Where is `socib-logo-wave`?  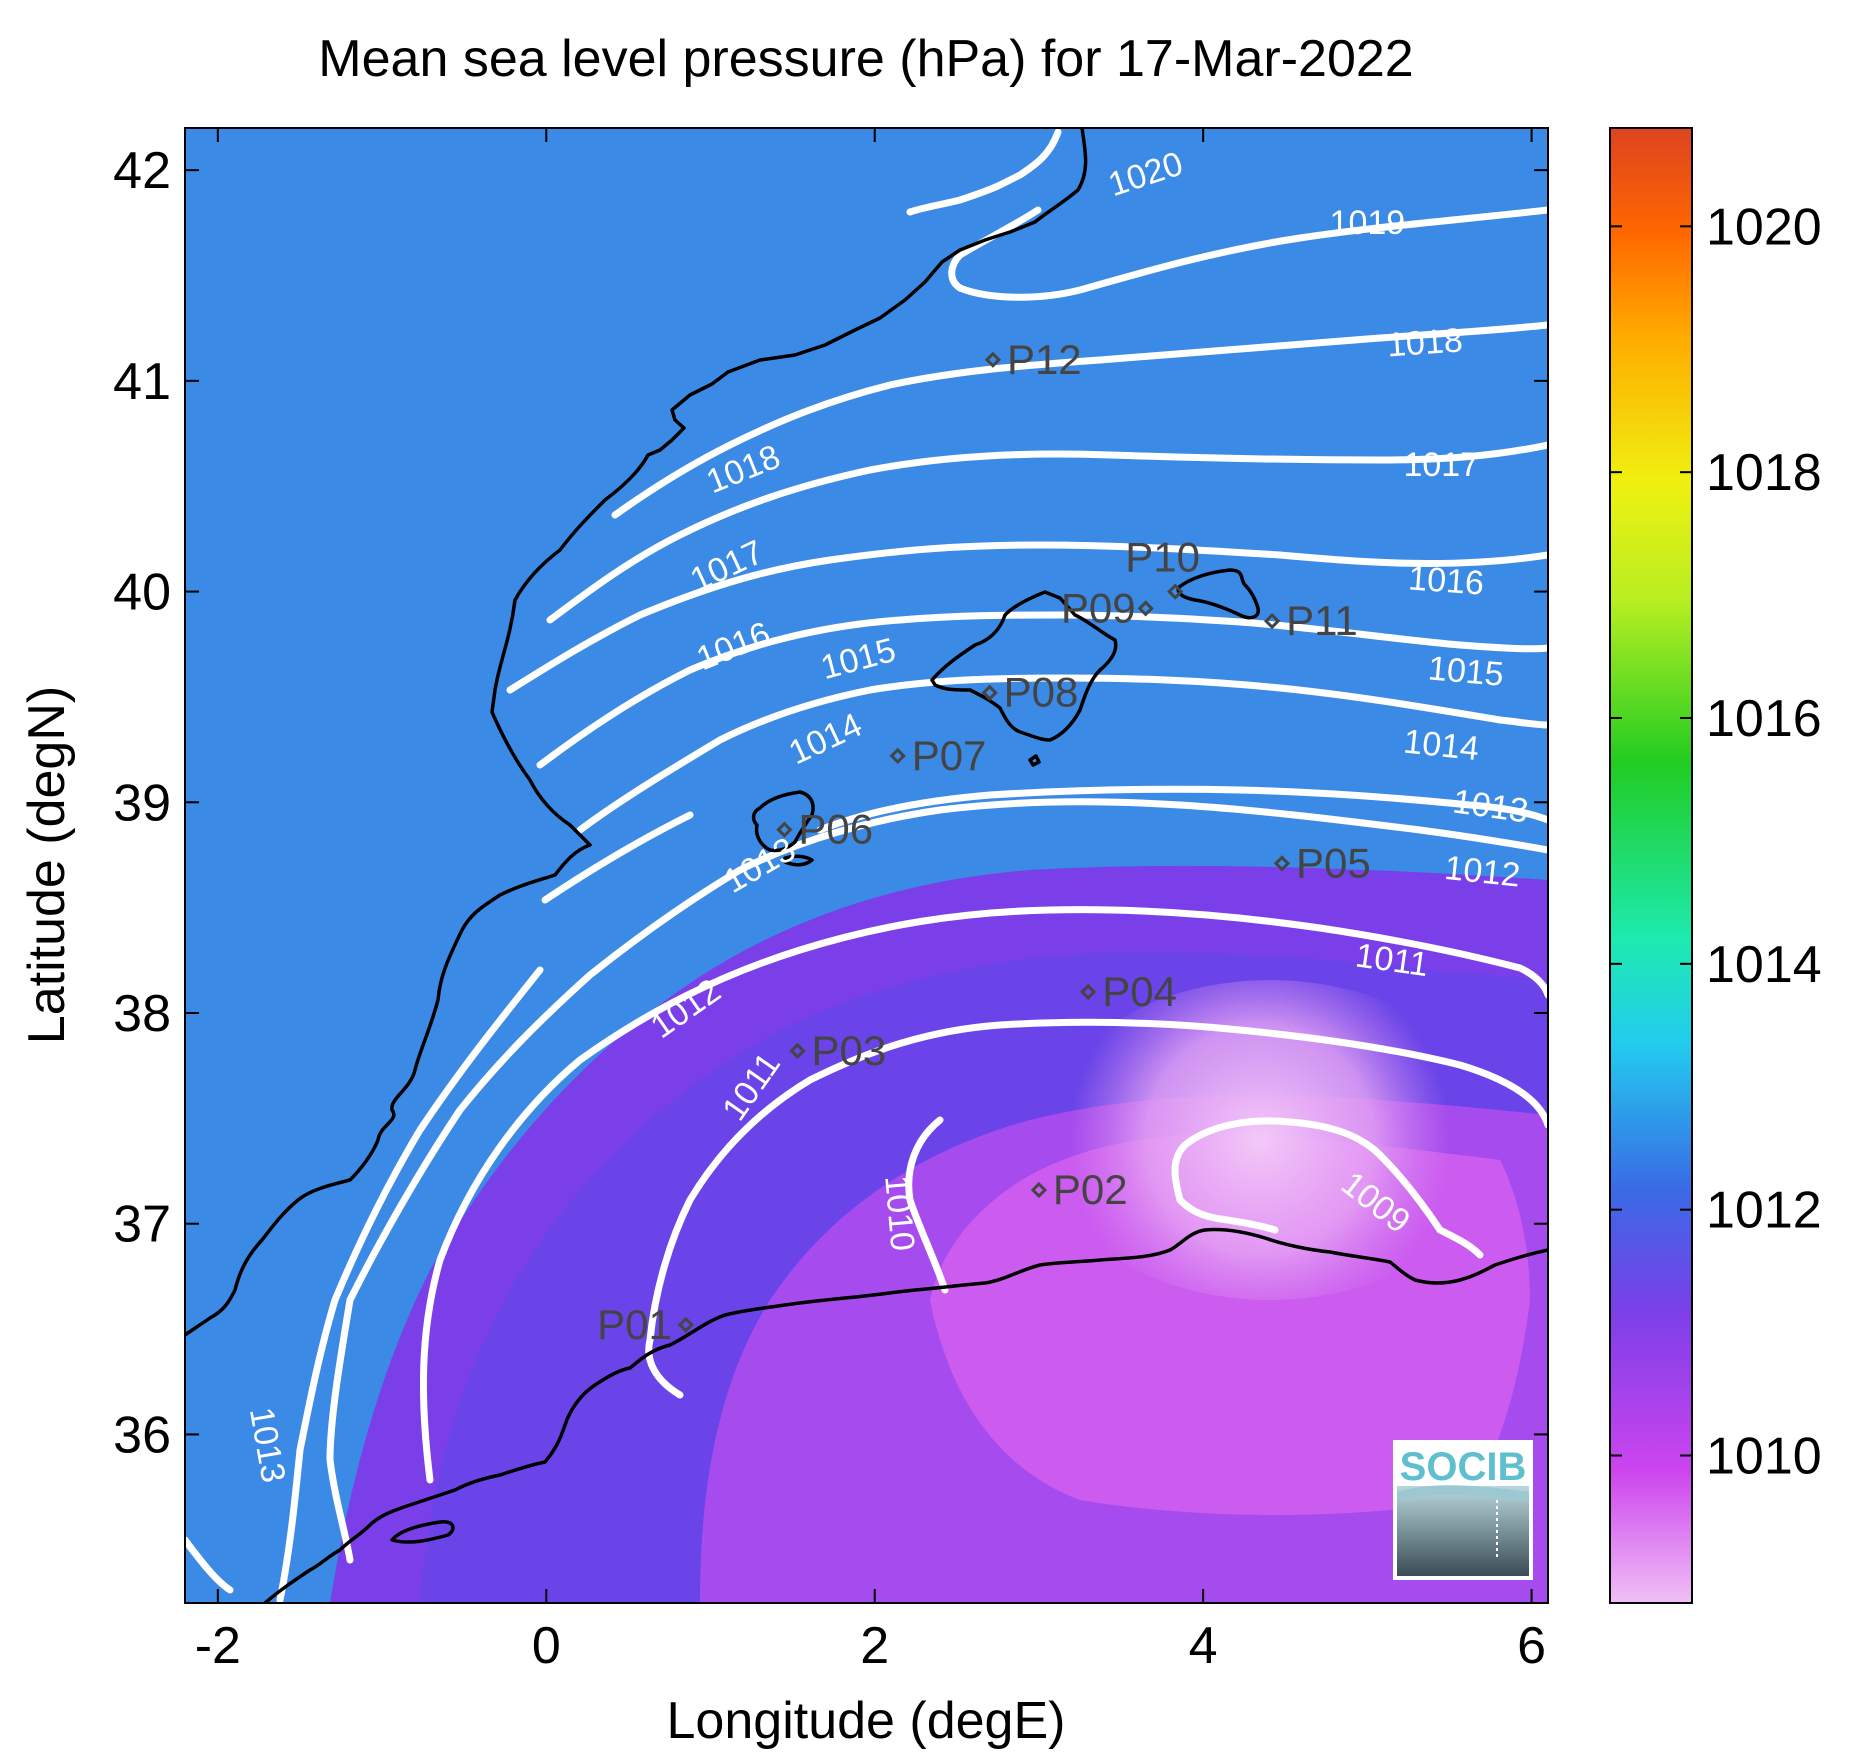 socib-logo-wave is located at coordinates (1463, 1492).